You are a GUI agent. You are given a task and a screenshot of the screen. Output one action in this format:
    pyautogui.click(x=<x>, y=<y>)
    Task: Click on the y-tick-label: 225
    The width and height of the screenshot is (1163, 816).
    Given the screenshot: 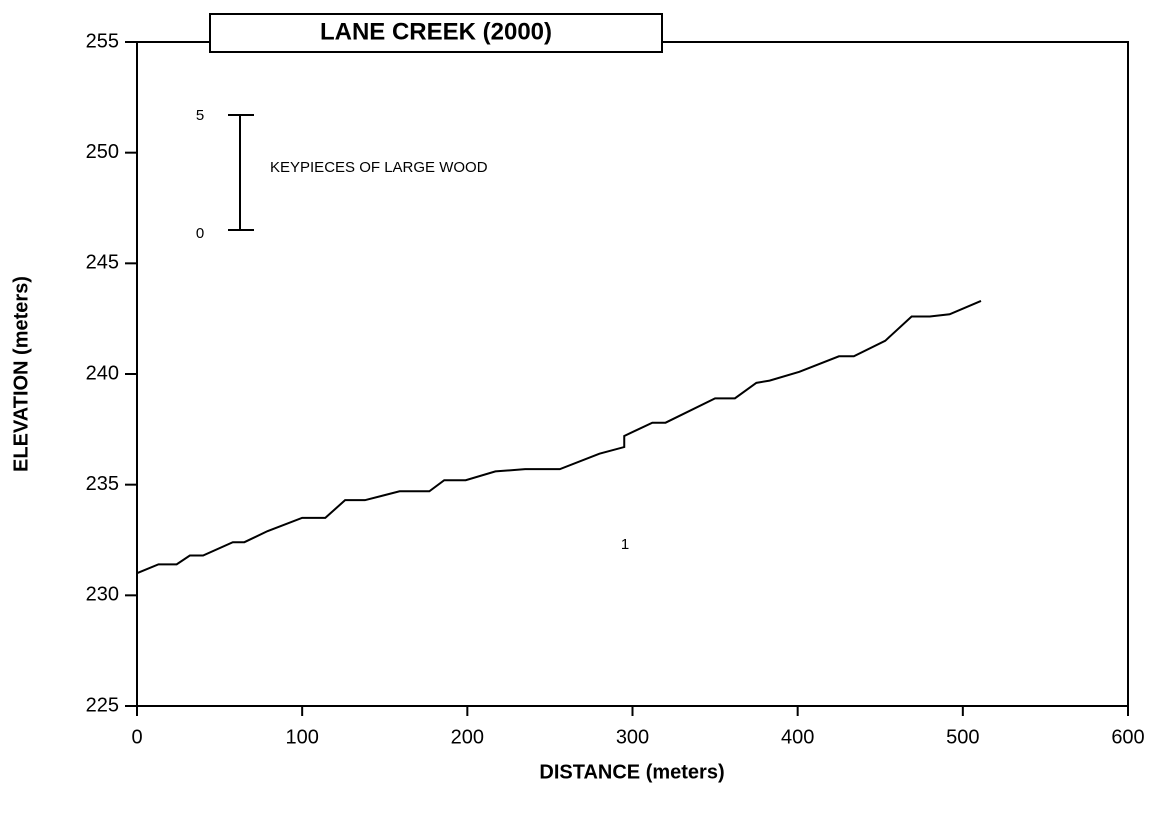 What is the action you would take?
    pyautogui.click(x=102, y=705)
    